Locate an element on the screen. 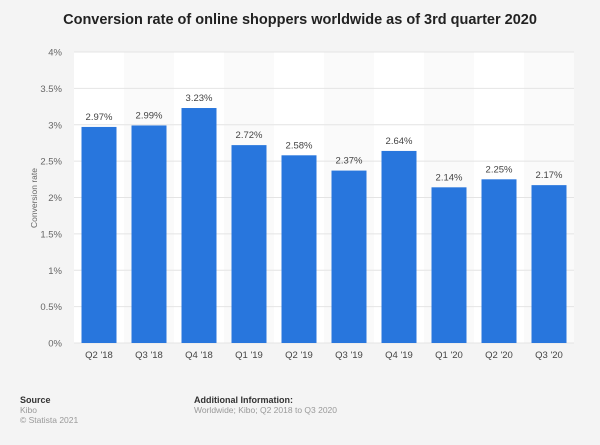 Image resolution: width=600 pixels, height=445 pixels. x-tick-label: Q2 '20 is located at coordinates (499, 355).